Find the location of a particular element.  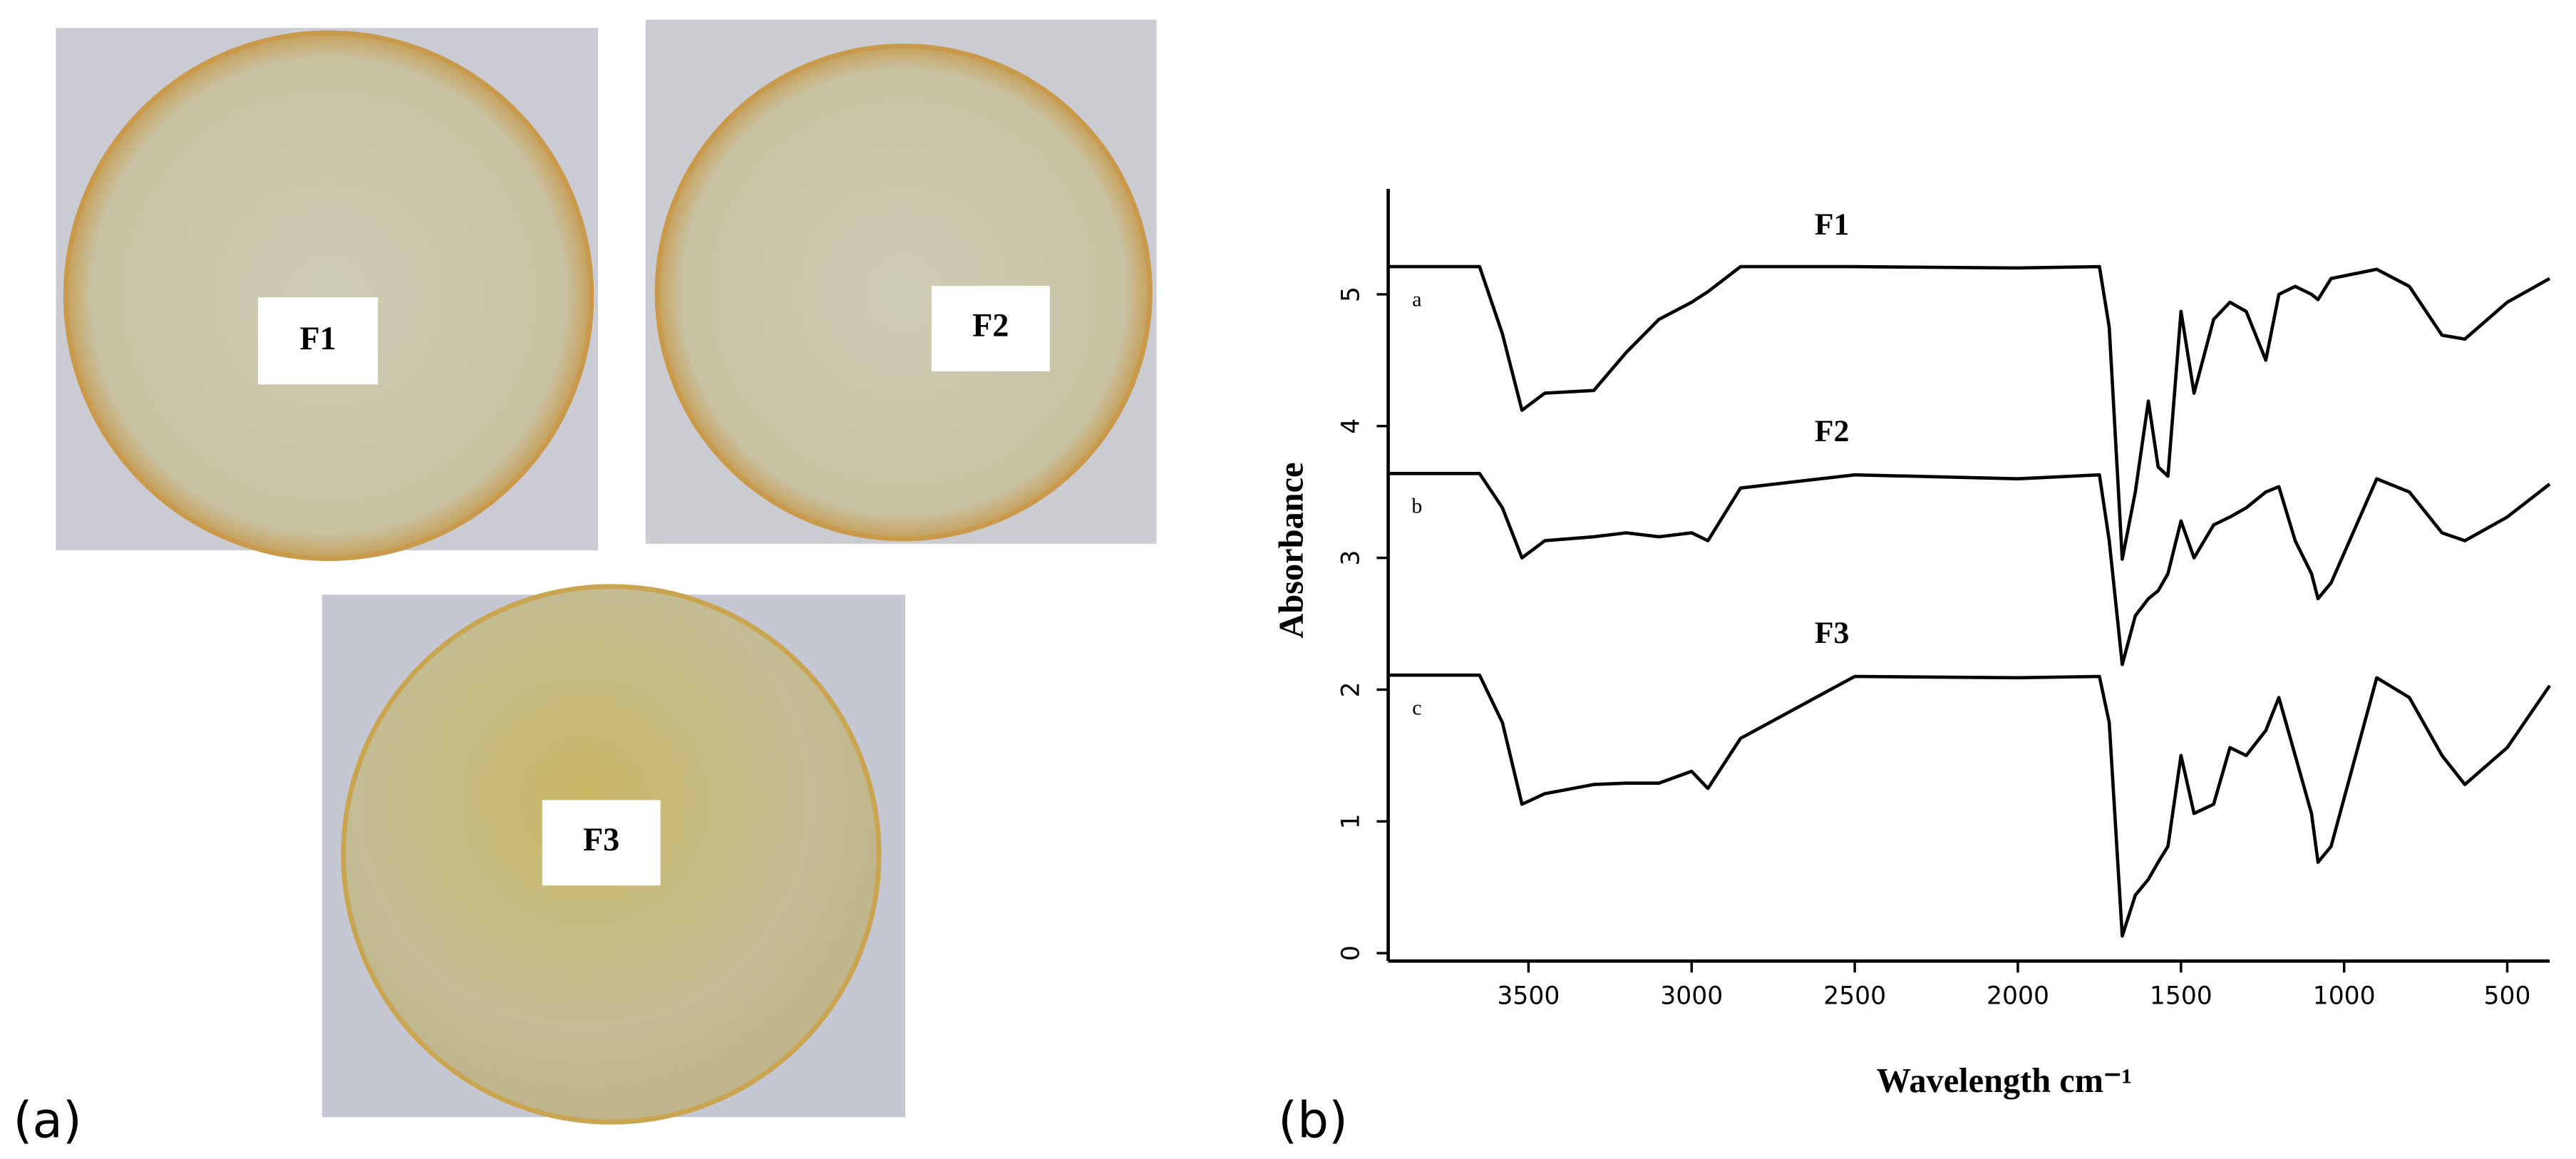

series-label: F3 is located at coordinates (1832, 633).